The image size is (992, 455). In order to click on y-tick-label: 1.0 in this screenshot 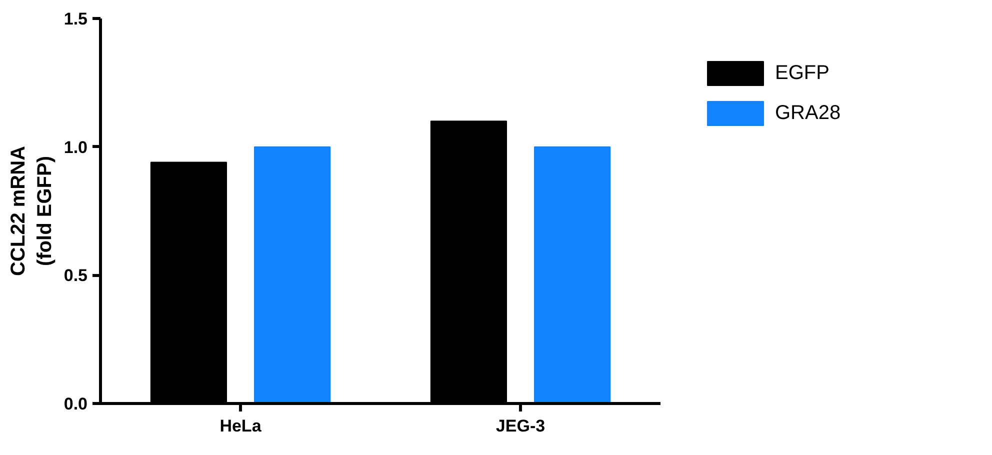, I will do `click(76, 147)`.